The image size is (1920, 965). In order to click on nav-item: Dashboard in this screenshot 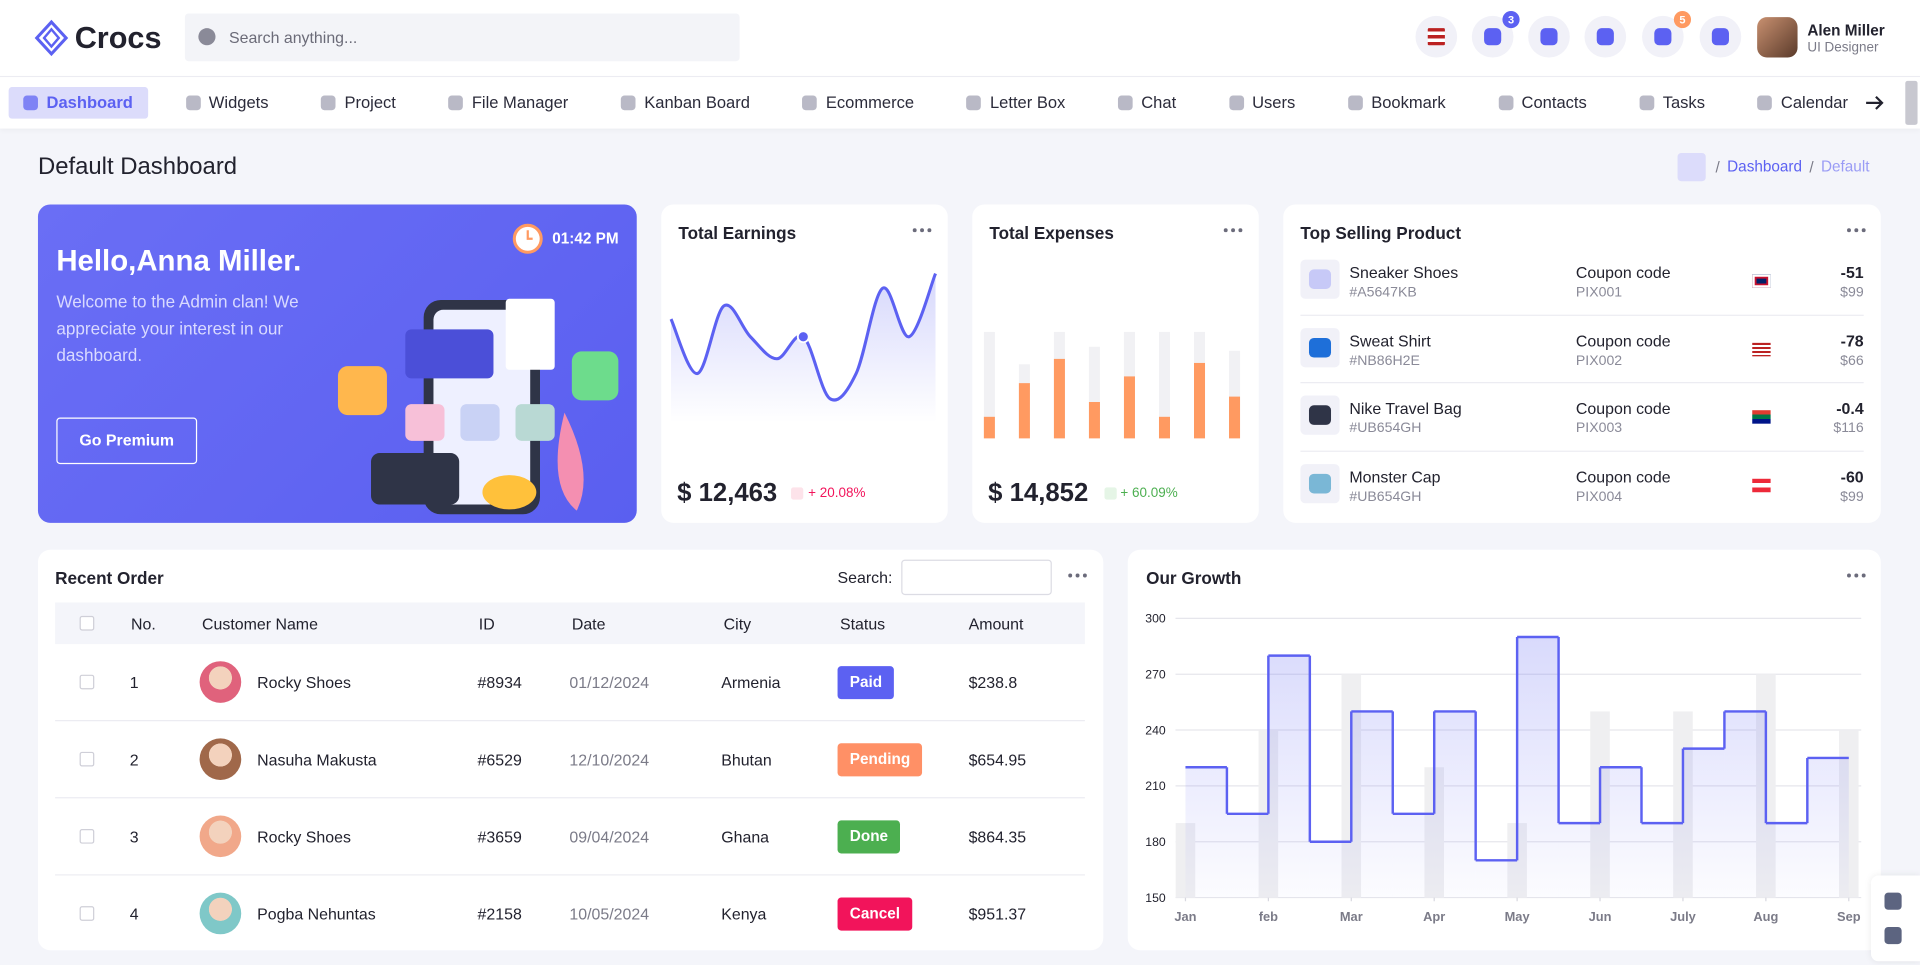, I will do `click(78, 102)`.